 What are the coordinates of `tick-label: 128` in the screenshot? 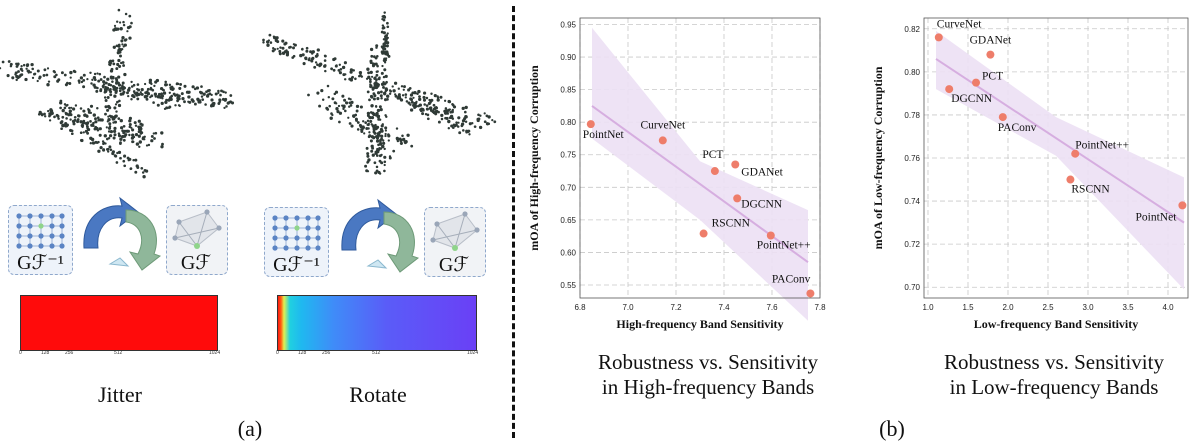 It's located at (302, 353).